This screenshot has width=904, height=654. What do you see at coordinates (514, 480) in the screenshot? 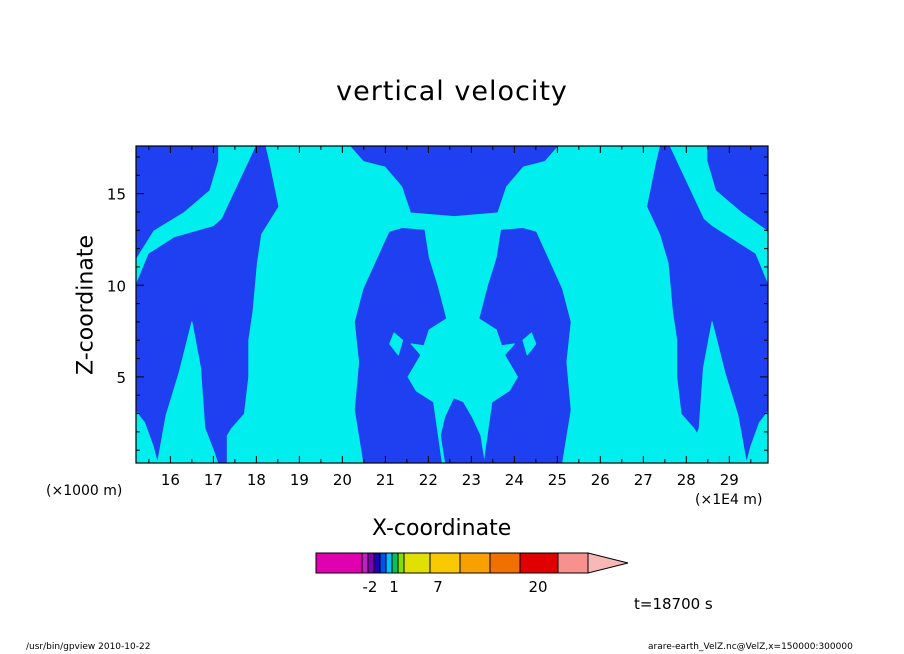
I see `x-tick-label: 24` at bounding box center [514, 480].